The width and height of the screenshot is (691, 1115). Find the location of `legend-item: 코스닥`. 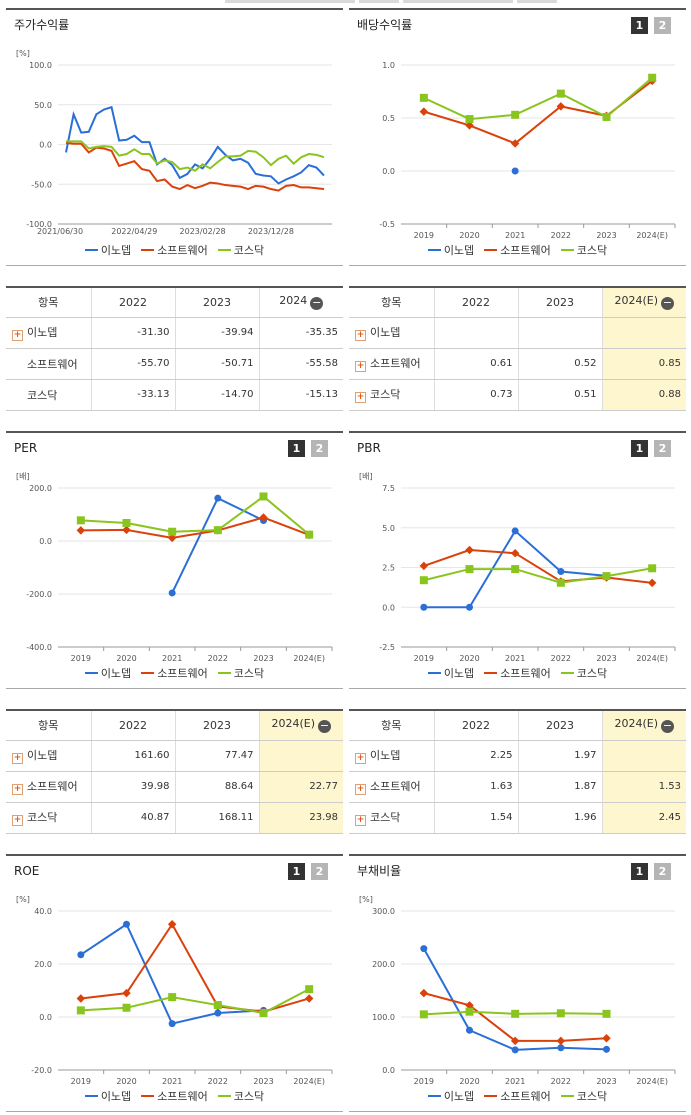

legend-item: 코스닥 is located at coordinates (241, 673).